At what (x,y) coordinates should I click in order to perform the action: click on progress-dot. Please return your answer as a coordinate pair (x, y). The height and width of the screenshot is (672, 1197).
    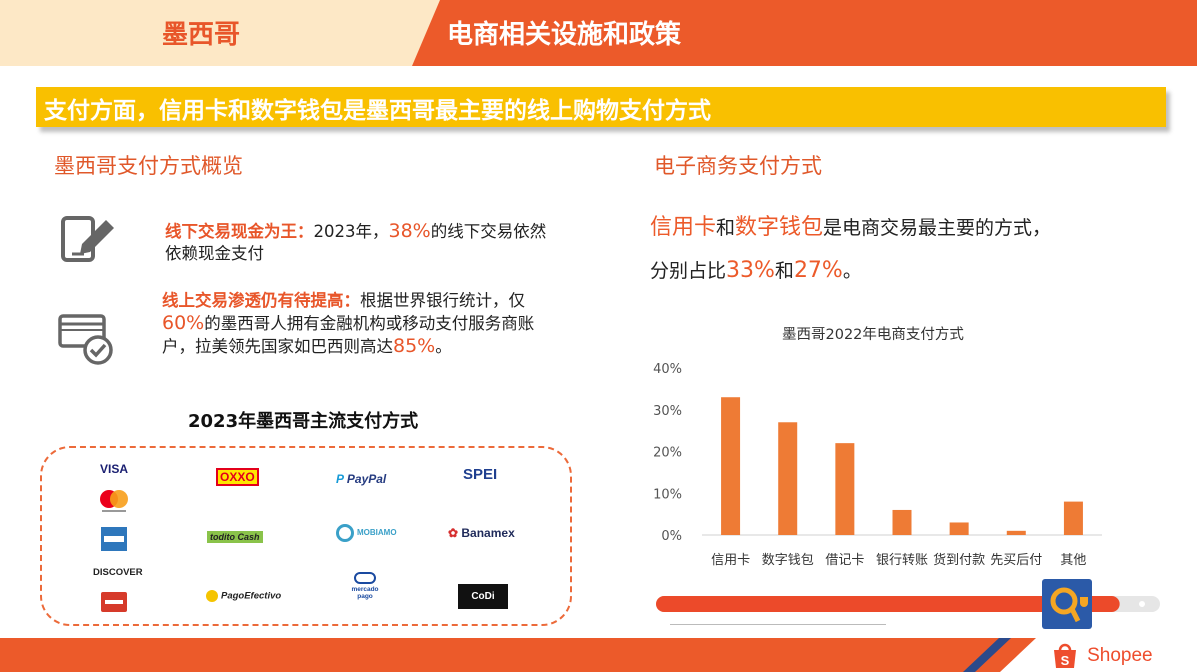
    Looking at the image, I should click on (1142, 604).